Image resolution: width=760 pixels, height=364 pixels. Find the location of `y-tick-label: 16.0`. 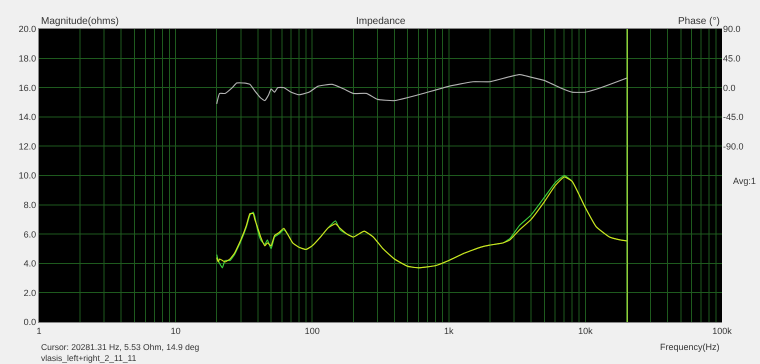

y-tick-label: 16.0 is located at coordinates (27, 87).